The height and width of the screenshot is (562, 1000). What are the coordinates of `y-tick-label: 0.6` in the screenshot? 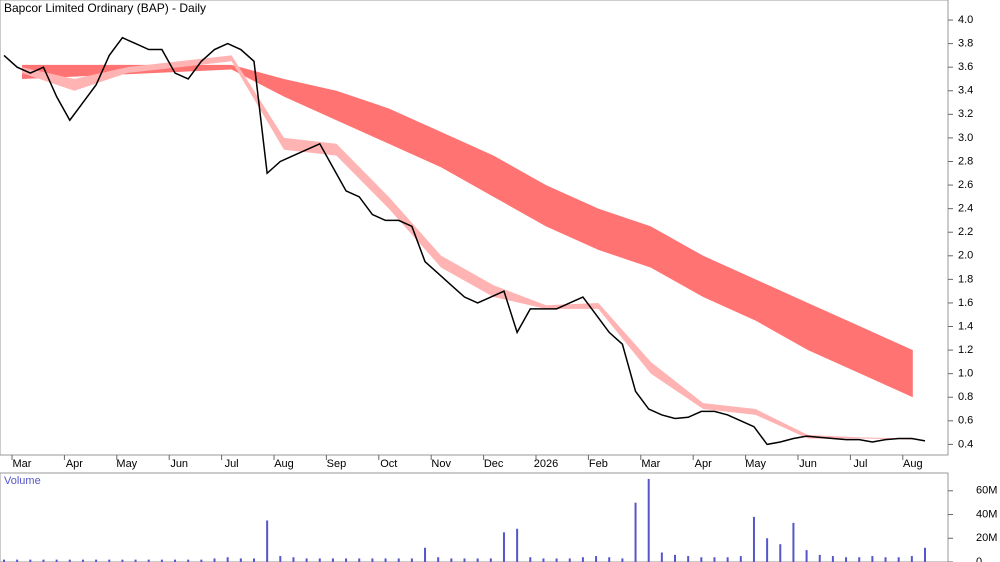 It's located at (965, 421).